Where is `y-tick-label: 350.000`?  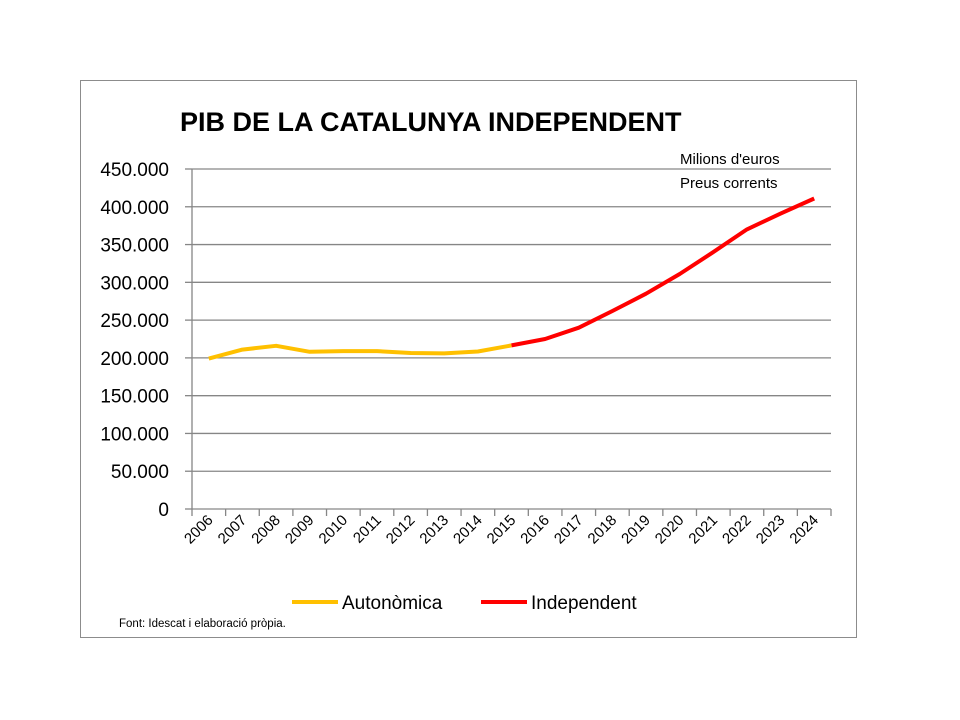
y-tick-label: 350.000 is located at coordinates (134, 246).